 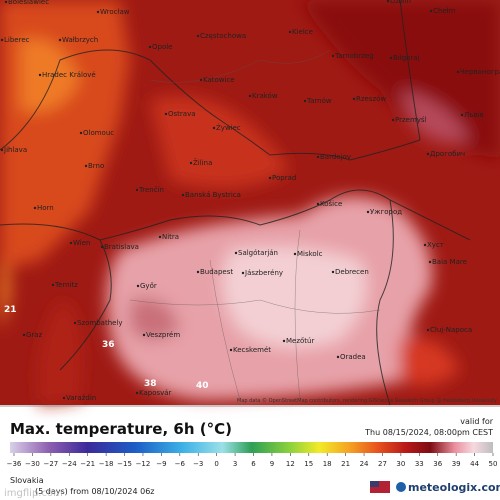 What do you see at coordinates (17, 40) in the screenshot?
I see `city-label: Liberec` at bounding box center [17, 40].